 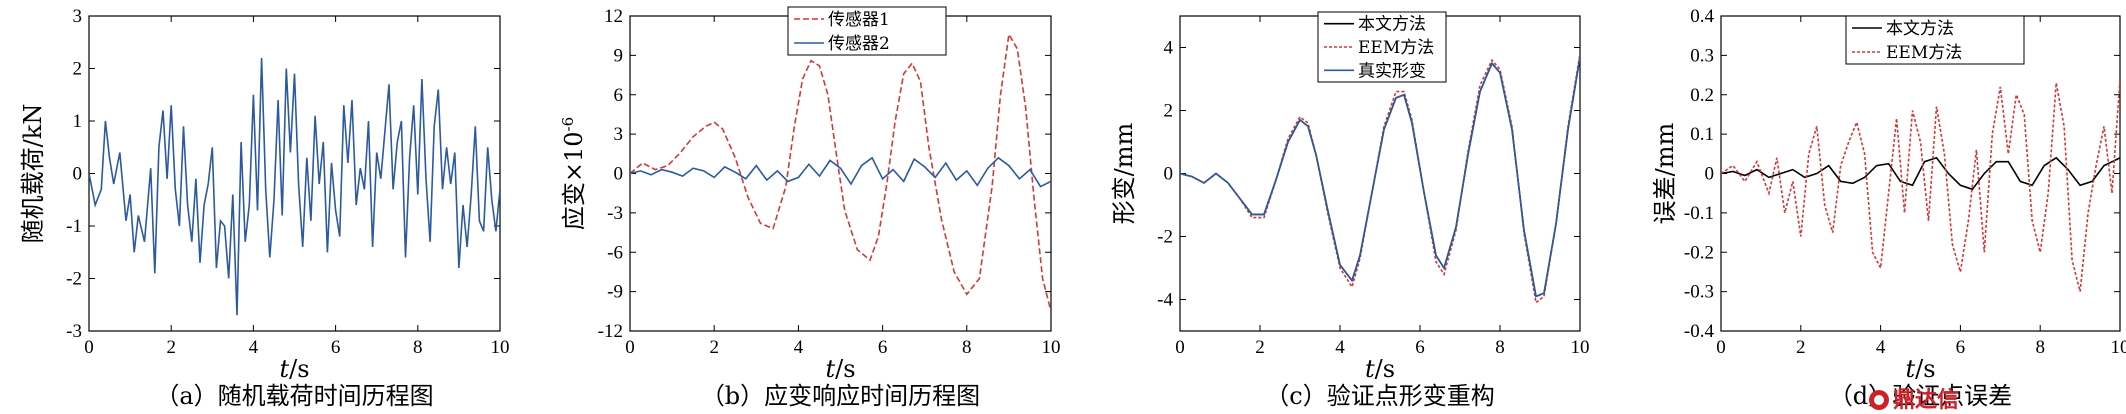 I want to click on svg-text: 鼎达信, so click(x=1926, y=400).